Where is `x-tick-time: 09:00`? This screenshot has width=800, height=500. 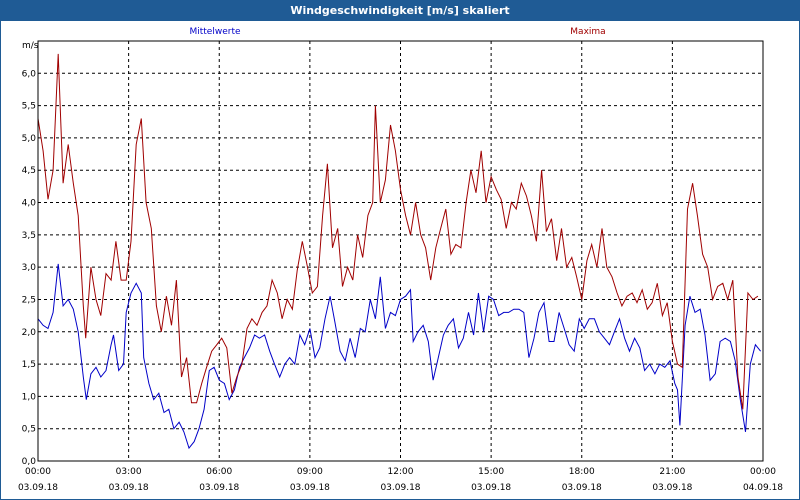 x-tick-time: 09:00 is located at coordinates (310, 472).